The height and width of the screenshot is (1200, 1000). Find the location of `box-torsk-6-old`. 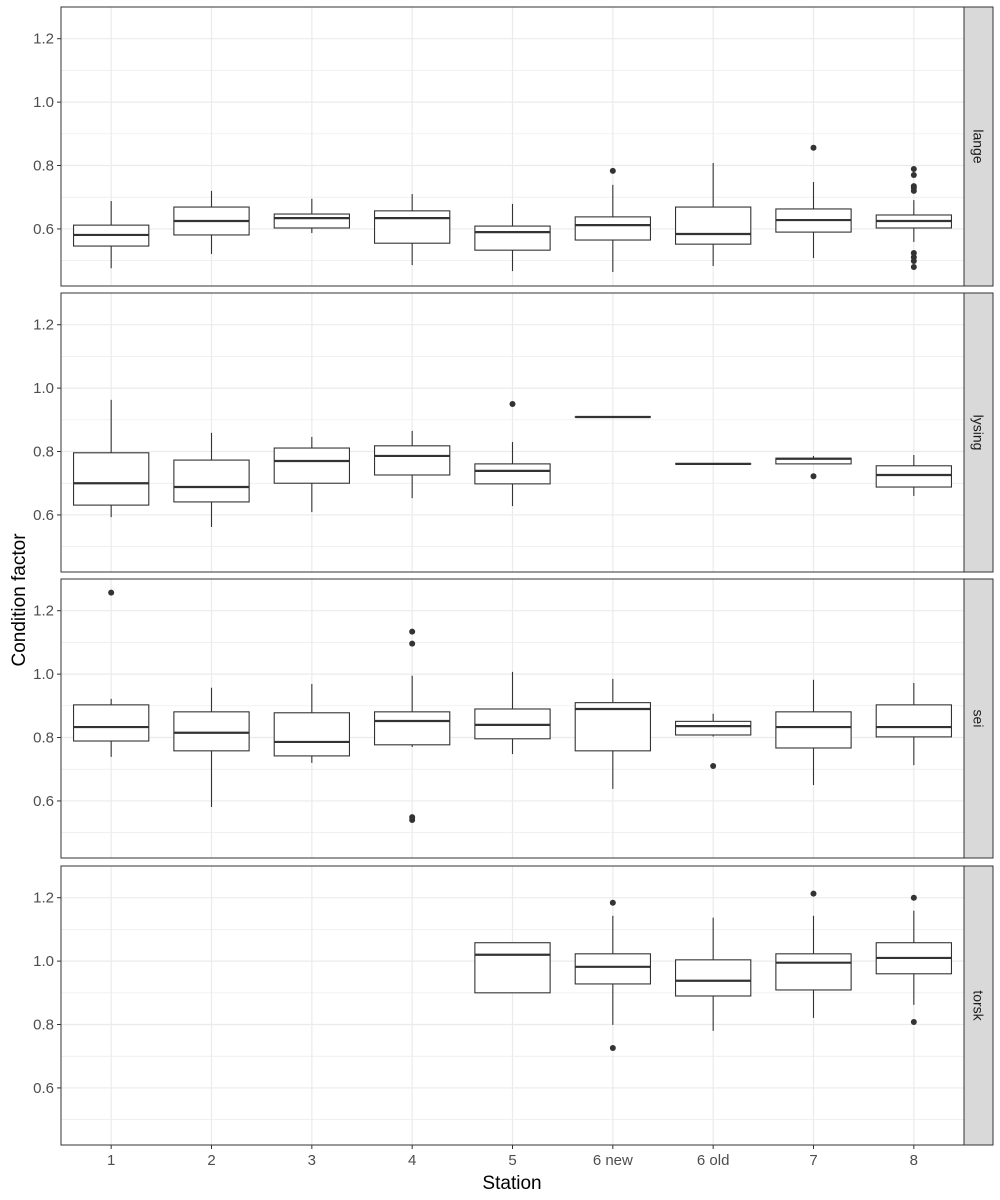

box-torsk-6-old is located at coordinates (713, 974).